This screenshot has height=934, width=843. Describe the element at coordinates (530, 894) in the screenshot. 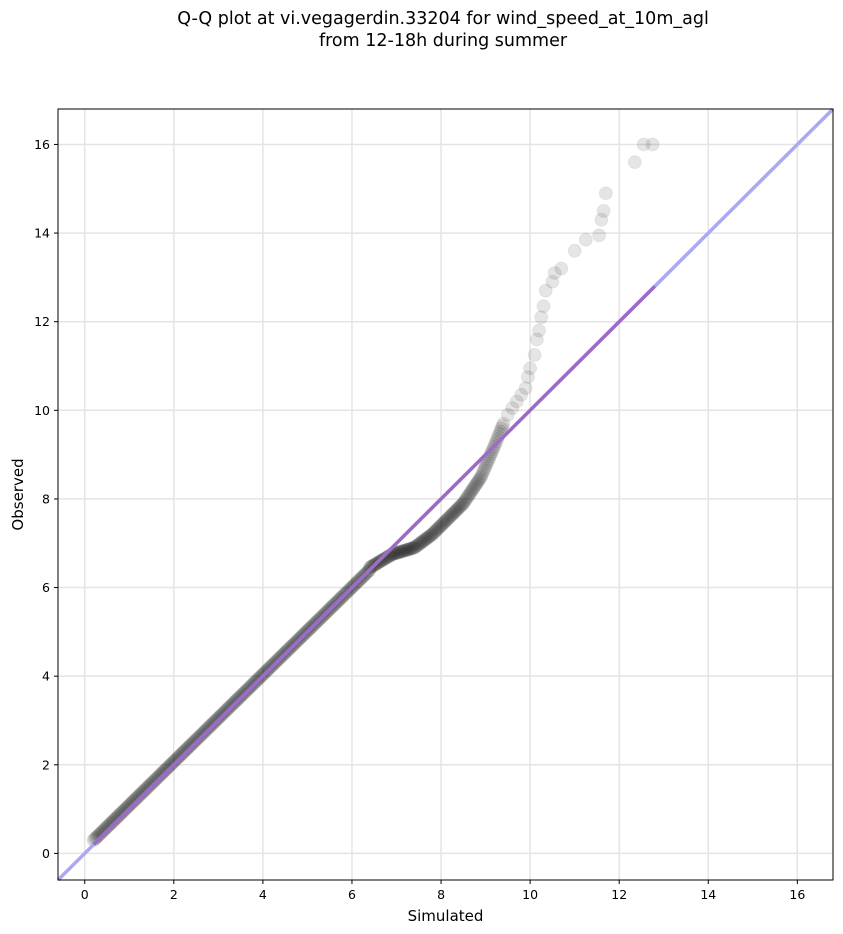

I see `x-tick-label: 10` at that location.